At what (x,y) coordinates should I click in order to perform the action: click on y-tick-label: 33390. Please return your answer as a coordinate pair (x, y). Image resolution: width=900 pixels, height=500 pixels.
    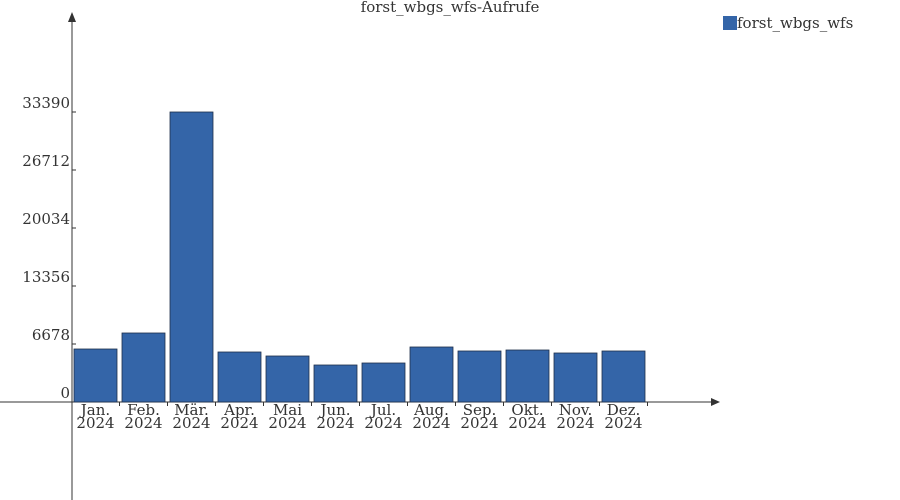
    Looking at the image, I should click on (46, 103).